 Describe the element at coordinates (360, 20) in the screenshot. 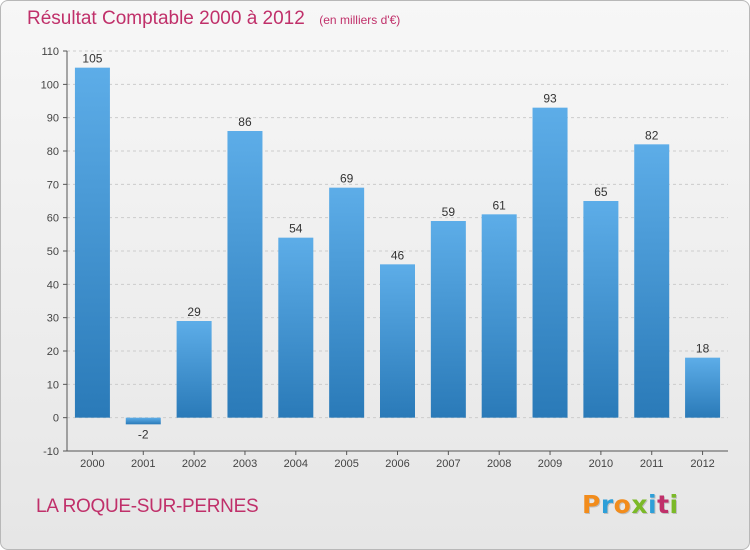

I see `chart-subtitle: (en milliers d'€)` at that location.